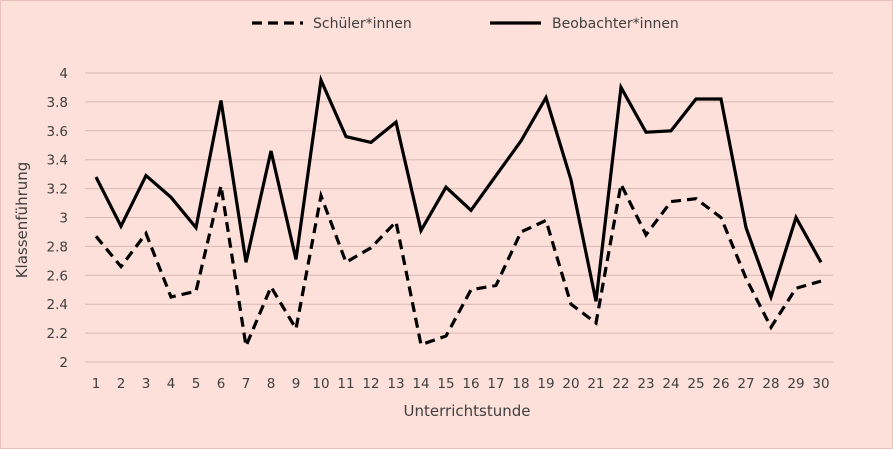  I want to click on x-tick-label: 20, so click(570, 384).